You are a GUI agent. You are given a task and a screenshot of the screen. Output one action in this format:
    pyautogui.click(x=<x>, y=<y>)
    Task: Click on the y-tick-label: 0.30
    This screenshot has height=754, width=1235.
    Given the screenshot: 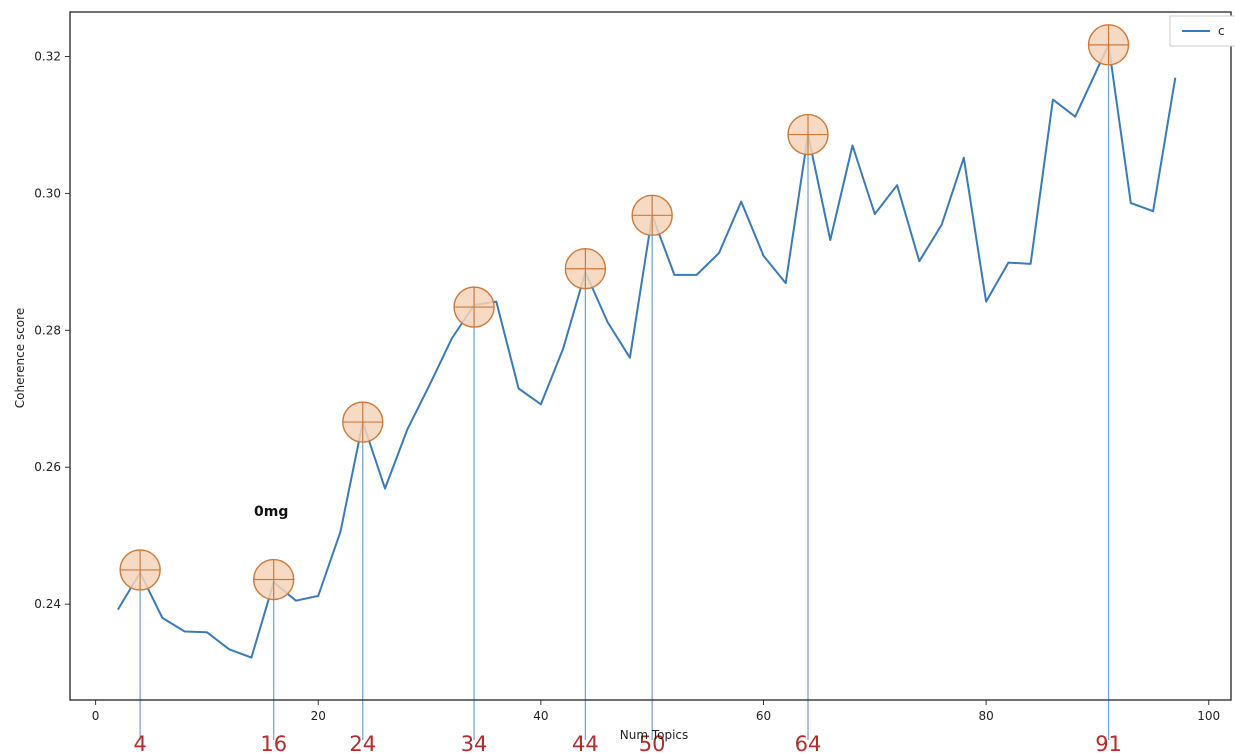 What is the action you would take?
    pyautogui.click(x=47, y=193)
    